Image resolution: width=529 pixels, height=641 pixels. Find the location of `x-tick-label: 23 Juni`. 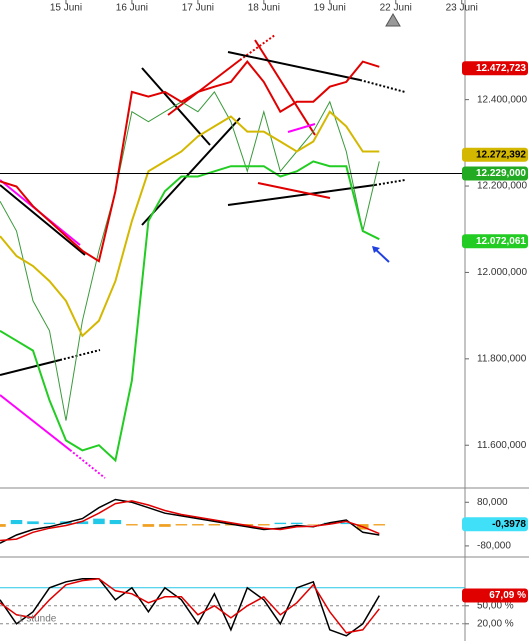

x-tick-label: 23 Juni is located at coordinates (462, 8).